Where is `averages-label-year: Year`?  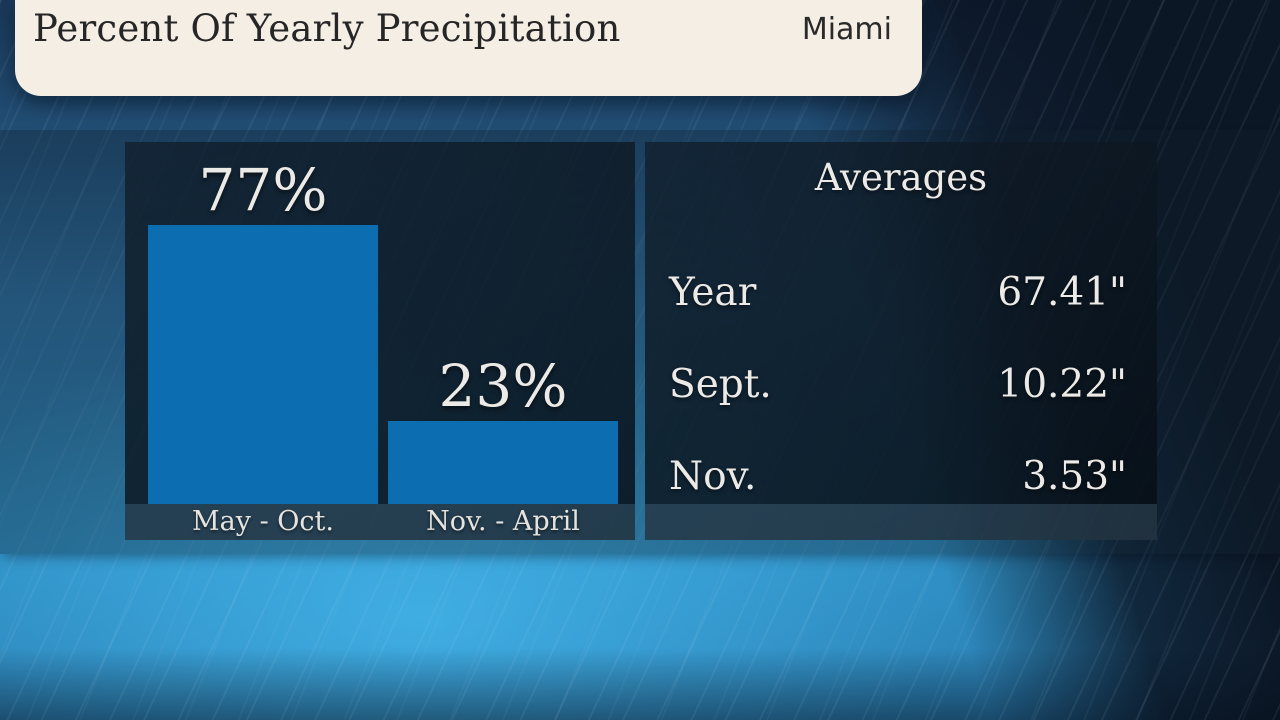
averages-label-year: Year is located at coordinates (713, 292).